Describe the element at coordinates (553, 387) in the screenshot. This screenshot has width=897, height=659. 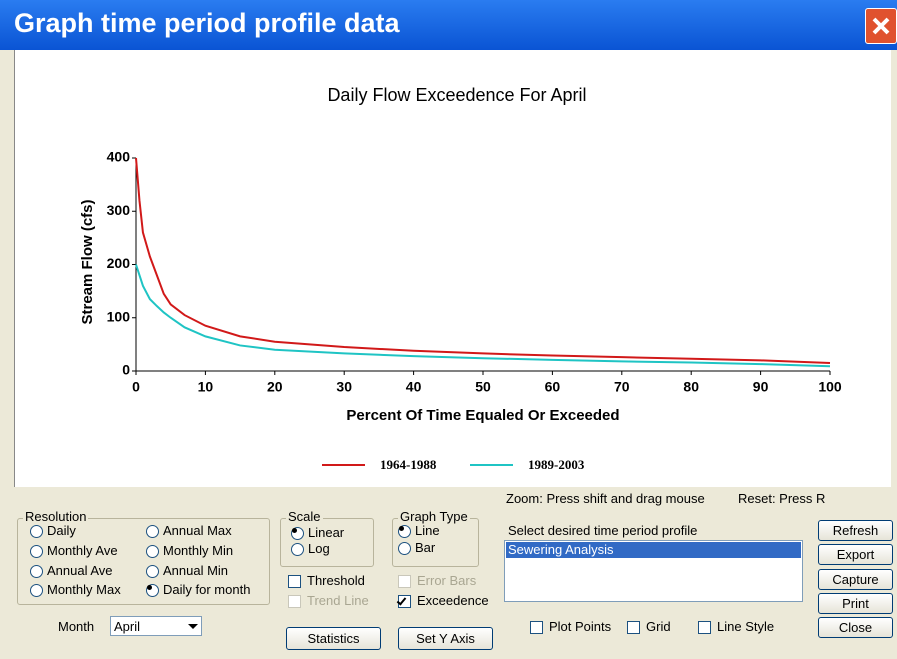
I see `x-tick-label: 60` at that location.